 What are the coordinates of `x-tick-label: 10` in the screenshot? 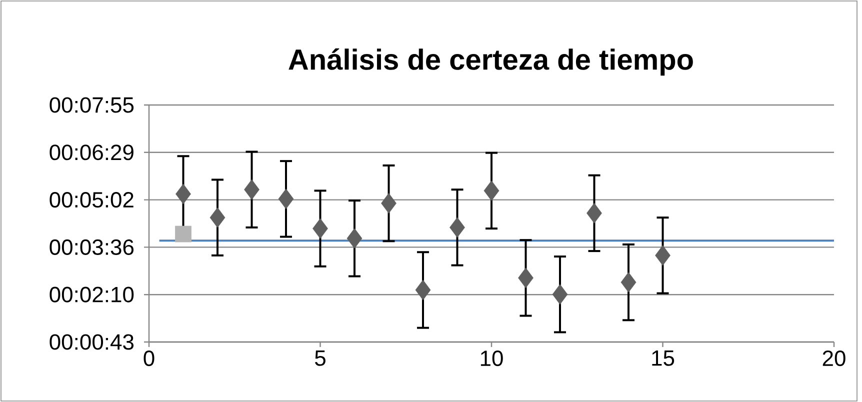 It's located at (491, 358).